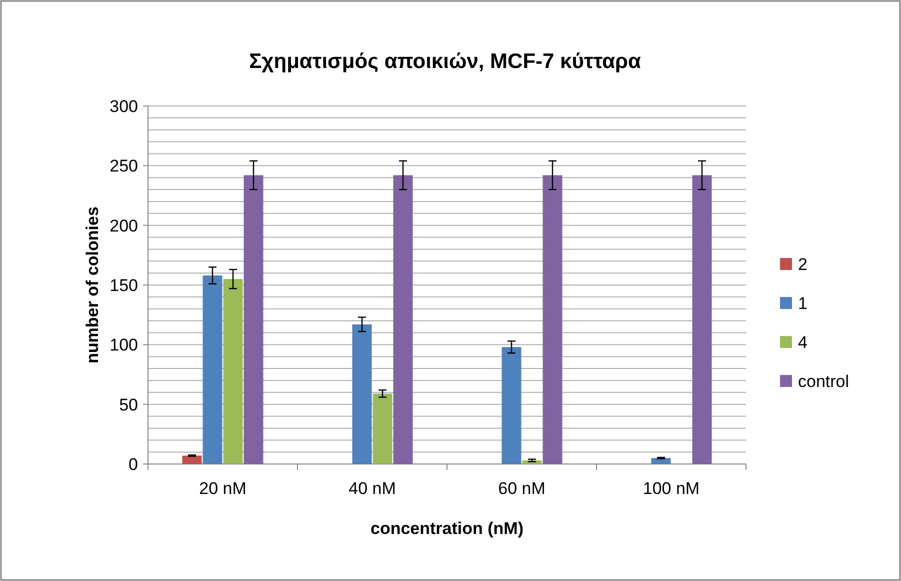 This screenshot has height=581, width=901. I want to click on x-tick-label: 100 nM, so click(671, 488).